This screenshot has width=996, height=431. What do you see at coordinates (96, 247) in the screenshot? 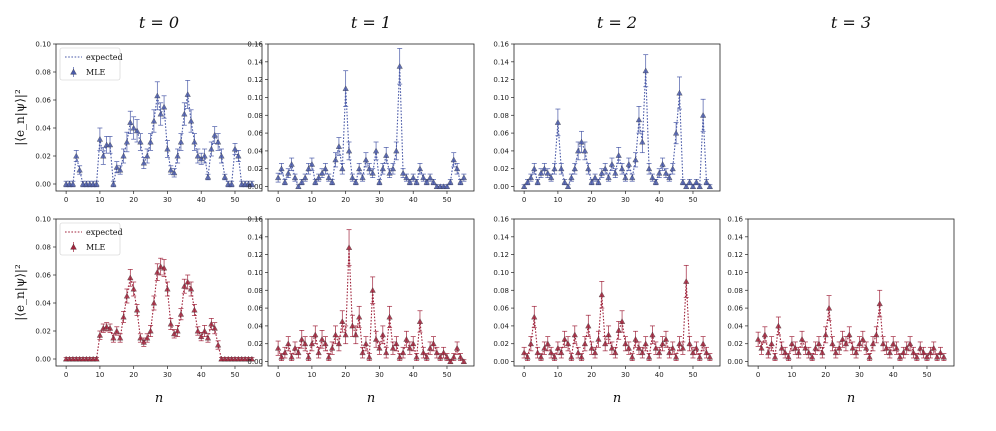
I see `legend-mle-label: MLE` at bounding box center [96, 247].